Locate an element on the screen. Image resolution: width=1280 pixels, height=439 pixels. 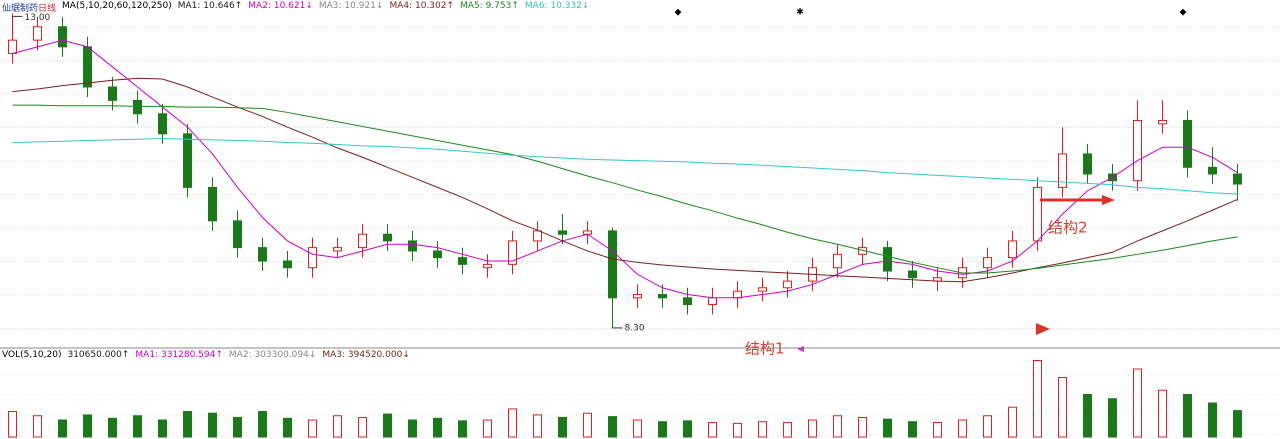
legend-item: MA4: 10.302↑ is located at coordinates (422, 6).